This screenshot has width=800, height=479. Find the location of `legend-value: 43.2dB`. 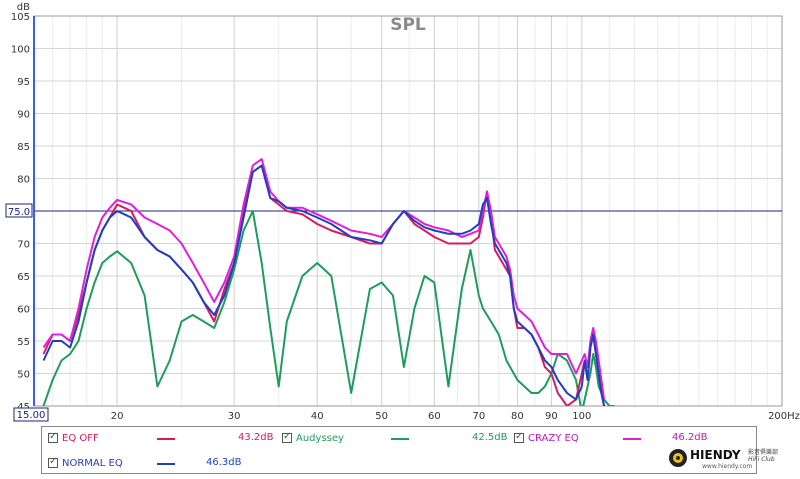

legend-value: 43.2dB is located at coordinates (256, 437).